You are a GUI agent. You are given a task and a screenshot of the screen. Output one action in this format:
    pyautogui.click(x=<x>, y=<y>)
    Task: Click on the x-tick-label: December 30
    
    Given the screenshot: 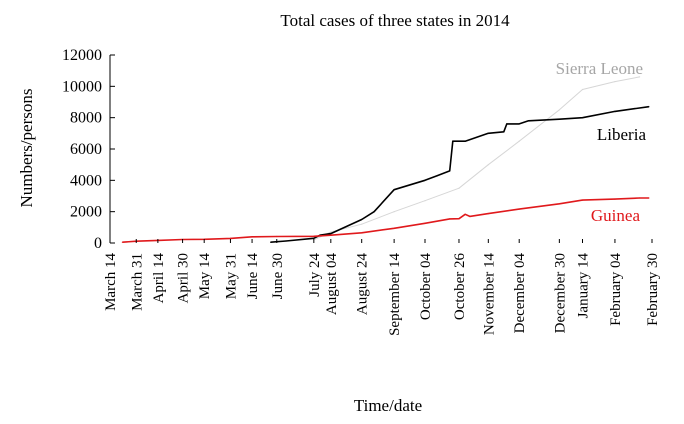 What is the action you would take?
    pyautogui.click(x=560, y=293)
    